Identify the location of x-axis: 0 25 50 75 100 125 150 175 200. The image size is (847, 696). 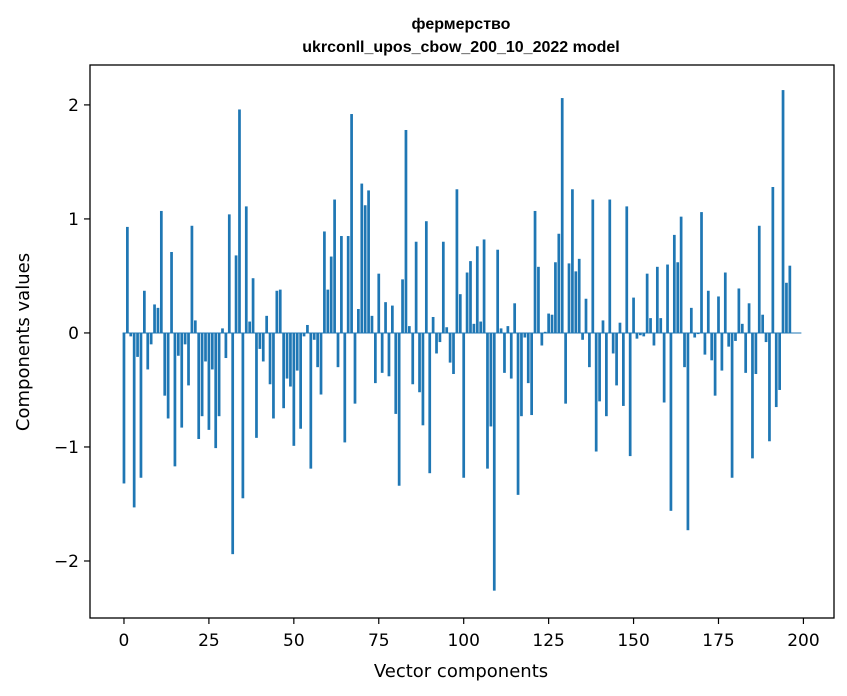
(469, 634).